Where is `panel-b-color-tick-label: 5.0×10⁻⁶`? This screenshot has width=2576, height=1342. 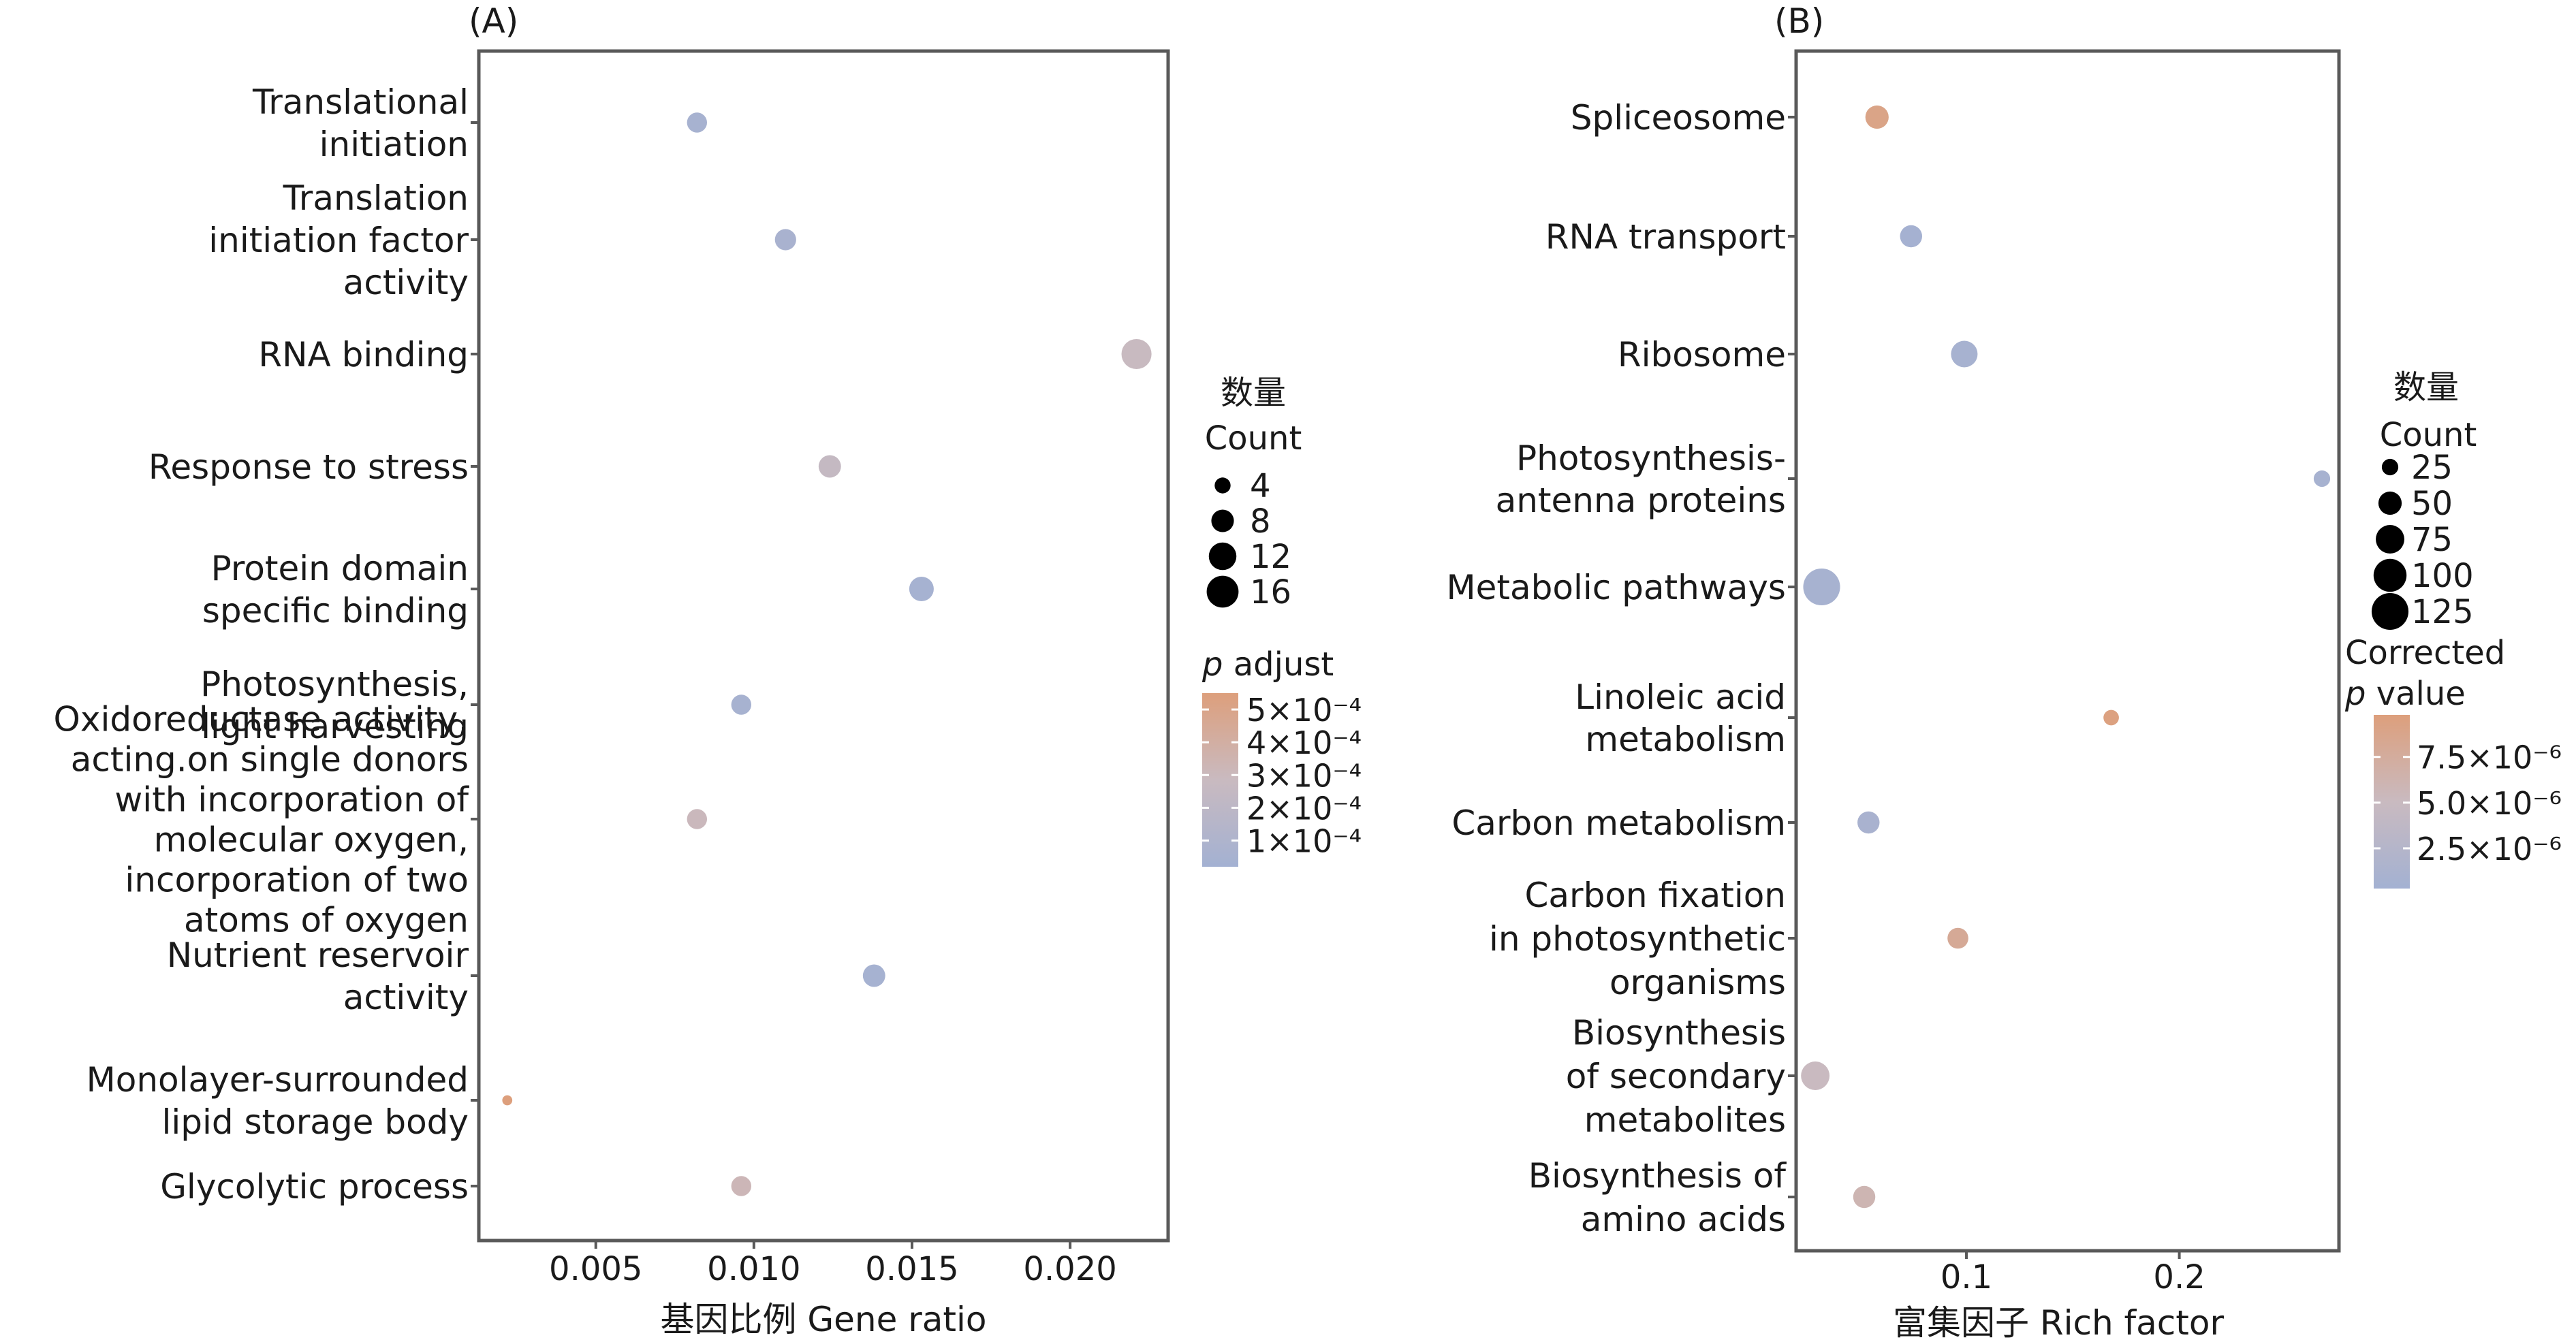 panel-b-color-tick-label: 5.0×10⁻⁶ is located at coordinates (2489, 803).